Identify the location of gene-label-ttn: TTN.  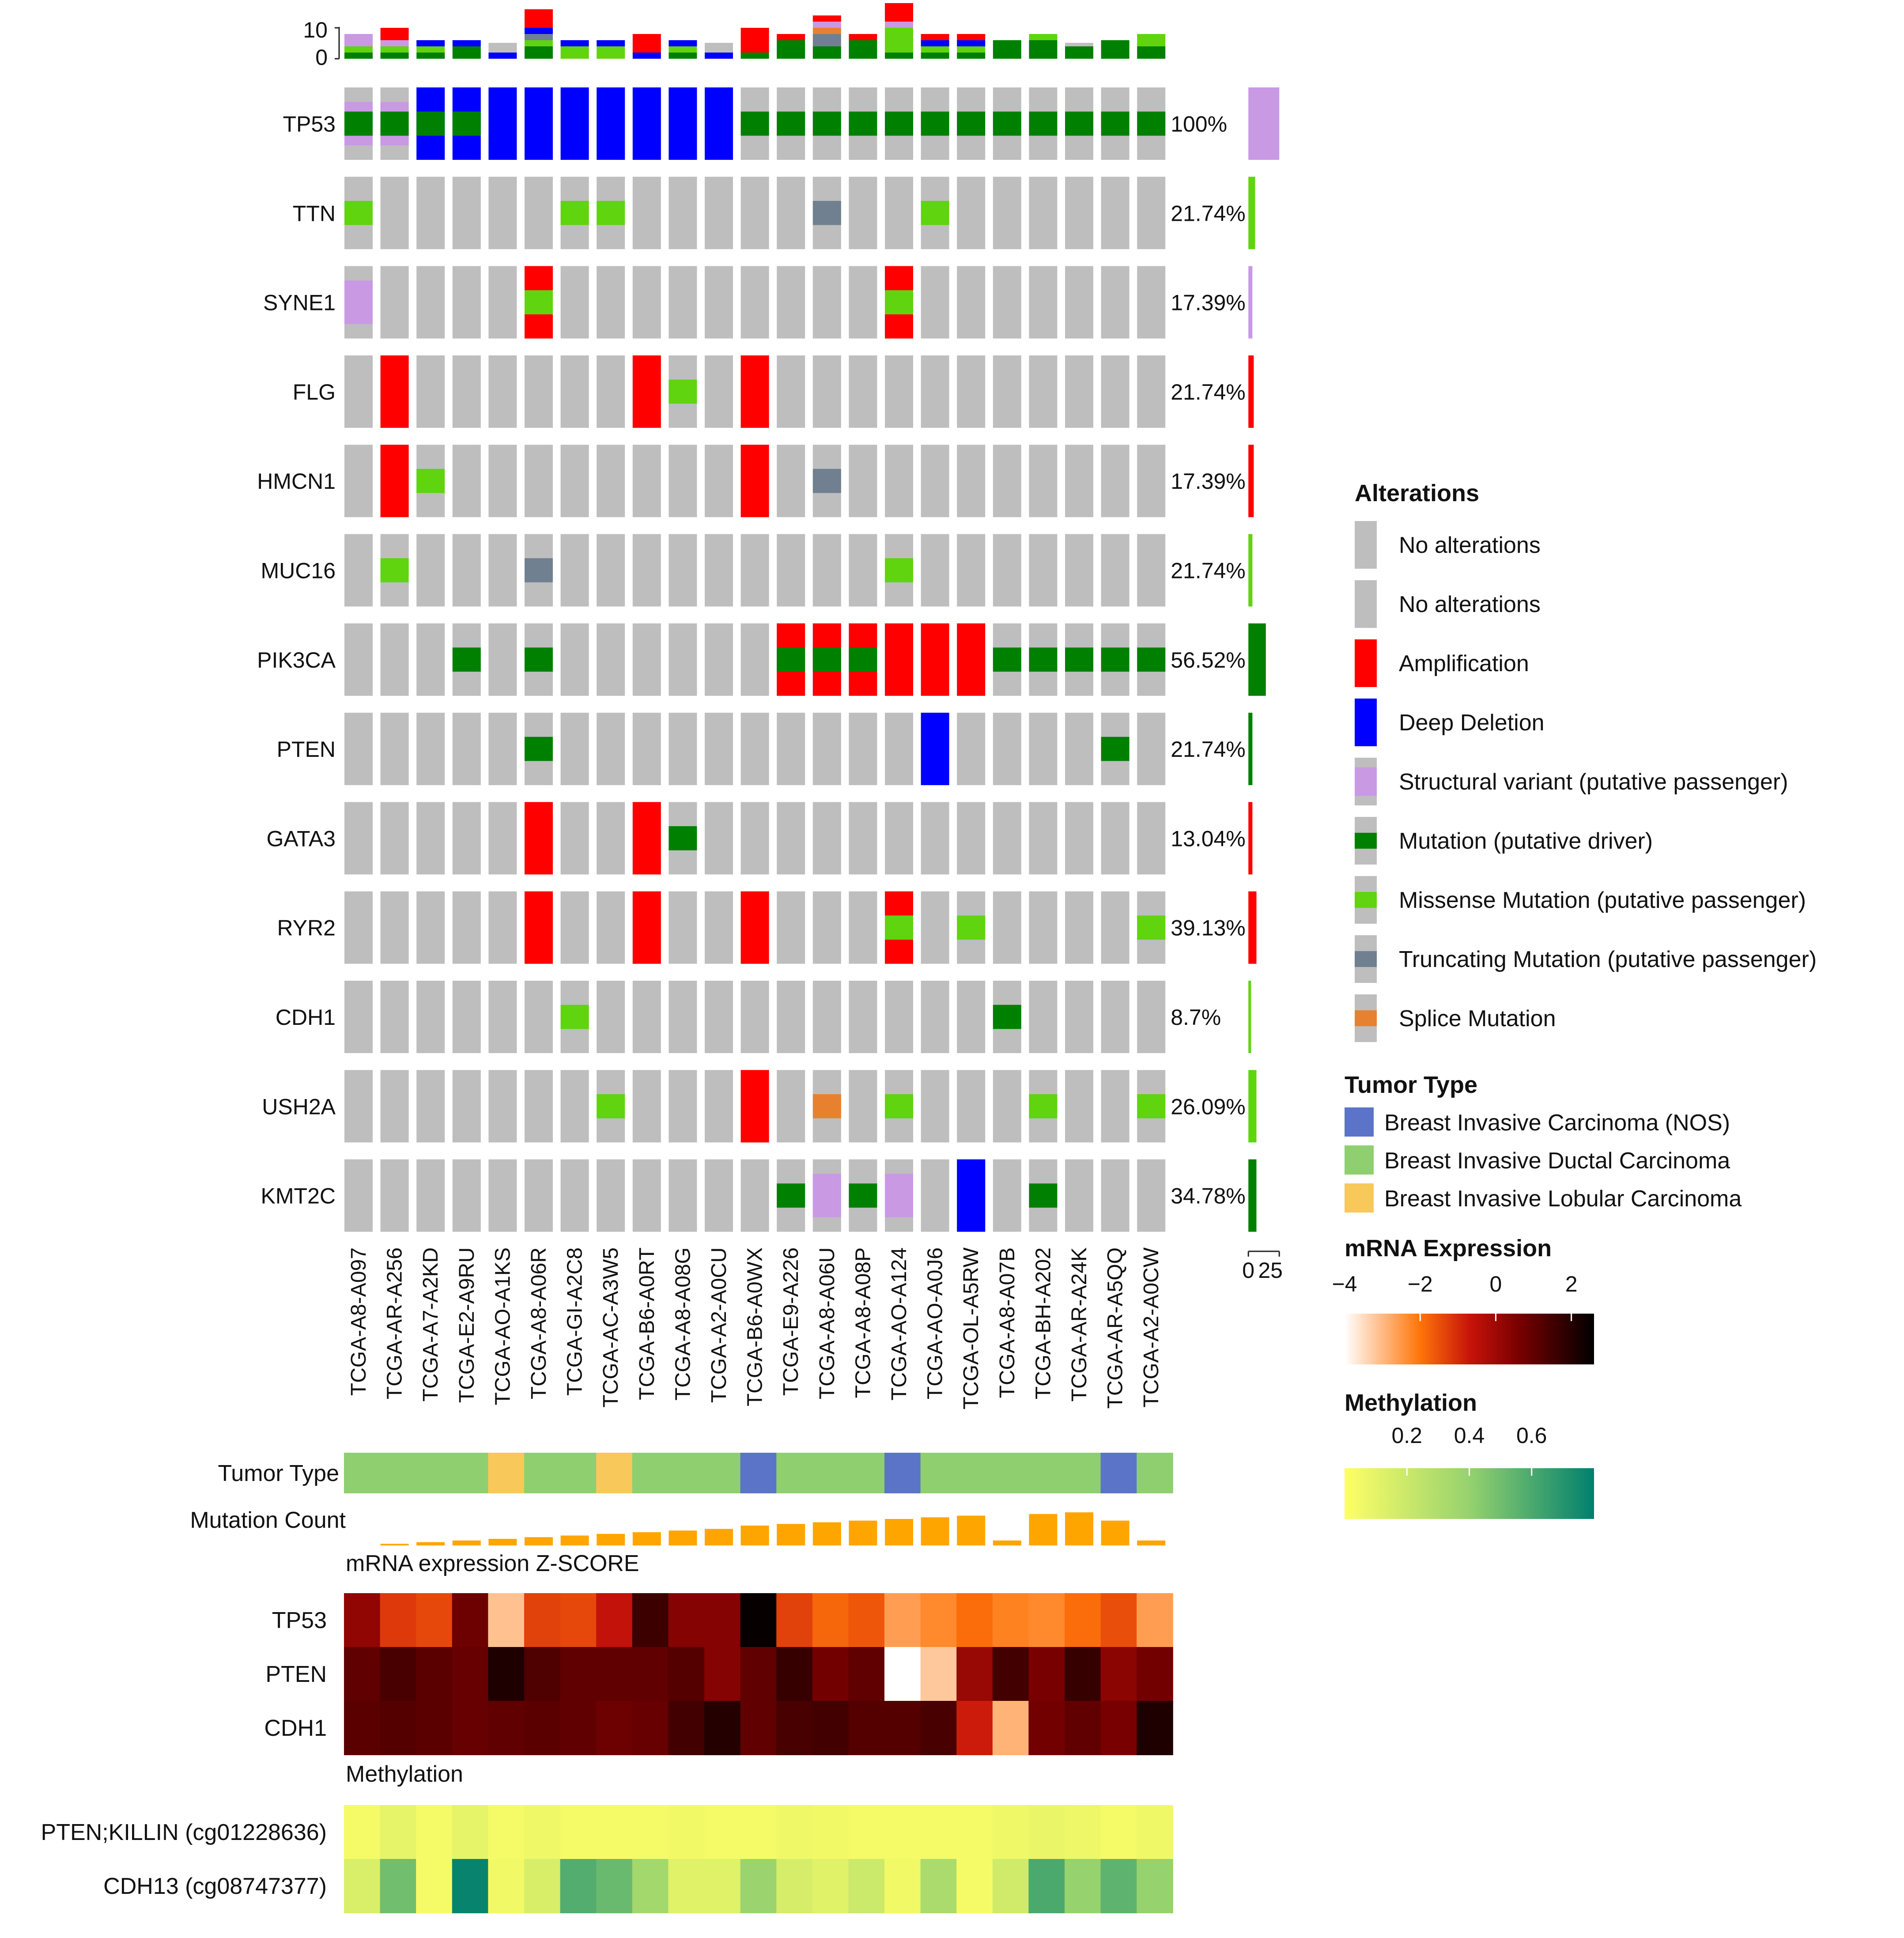
(314, 213).